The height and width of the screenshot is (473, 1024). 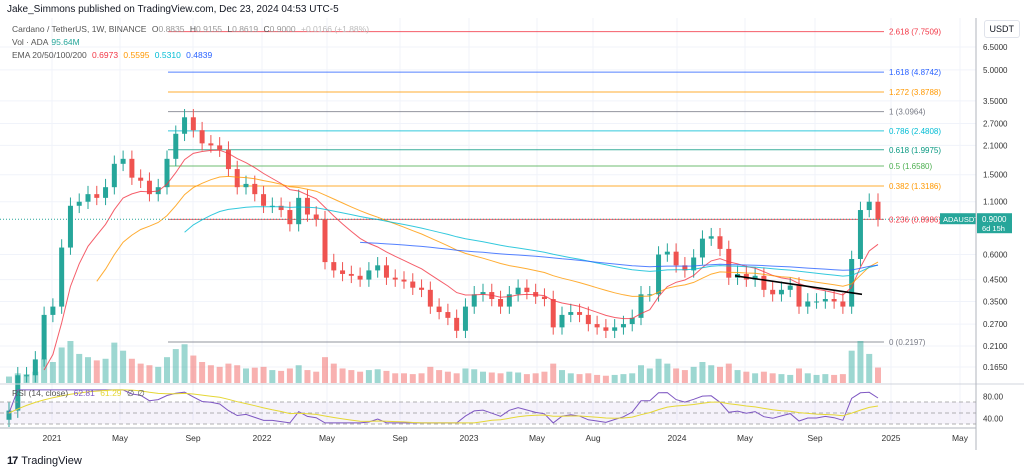 I want to click on rsi-ma-line, so click(x=443, y=406).